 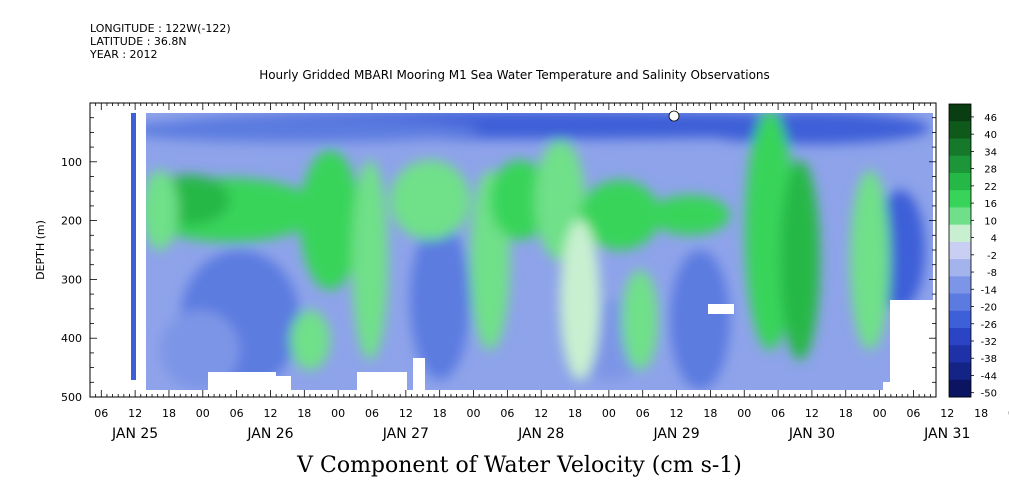 I want to click on colorbar-label: 16, so click(x=990, y=204).